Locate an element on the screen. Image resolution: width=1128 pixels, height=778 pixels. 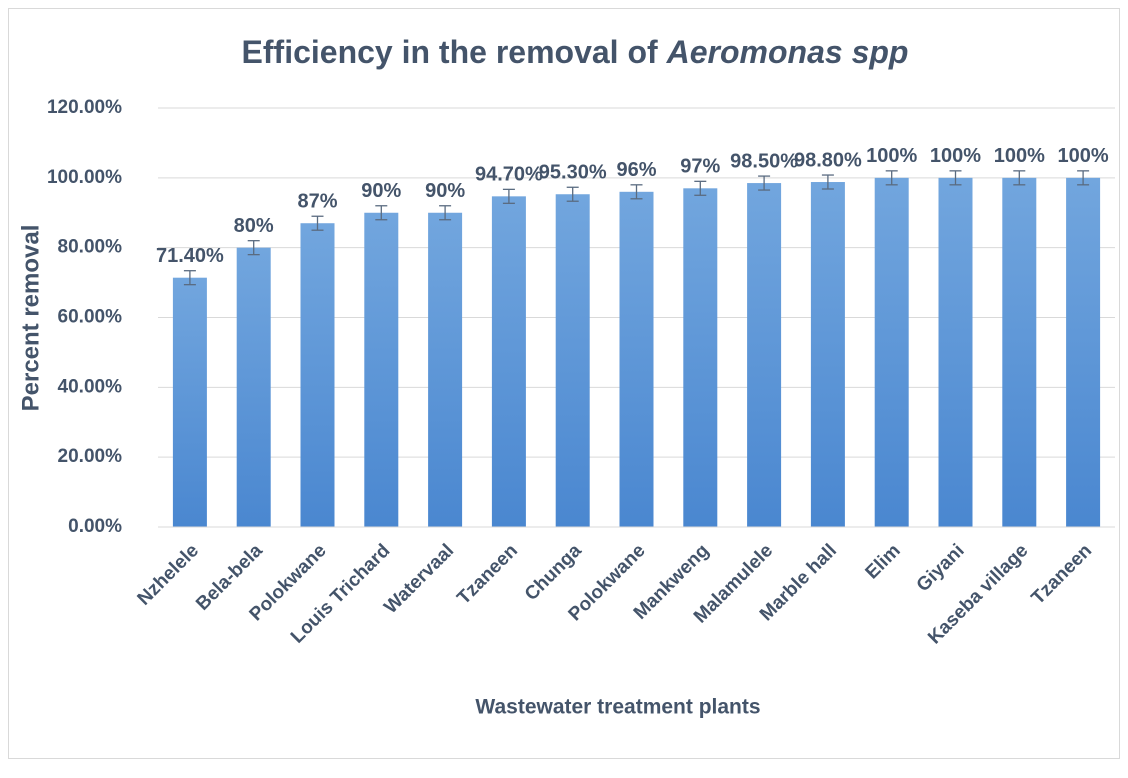
data-label: 97% is located at coordinates (700, 167).